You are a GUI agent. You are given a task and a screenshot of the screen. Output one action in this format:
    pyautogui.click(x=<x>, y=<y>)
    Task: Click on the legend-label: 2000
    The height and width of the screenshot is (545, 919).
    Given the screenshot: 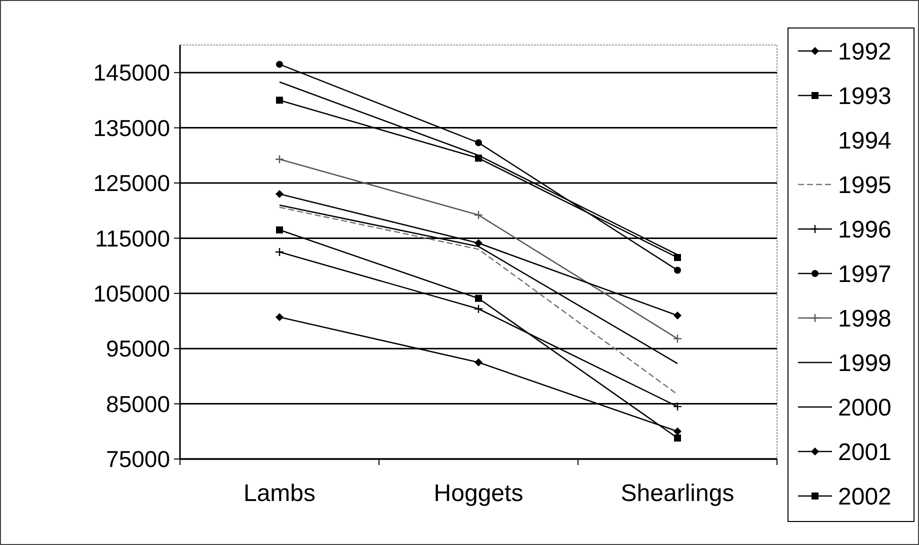 What is the action you would take?
    pyautogui.click(x=865, y=408)
    